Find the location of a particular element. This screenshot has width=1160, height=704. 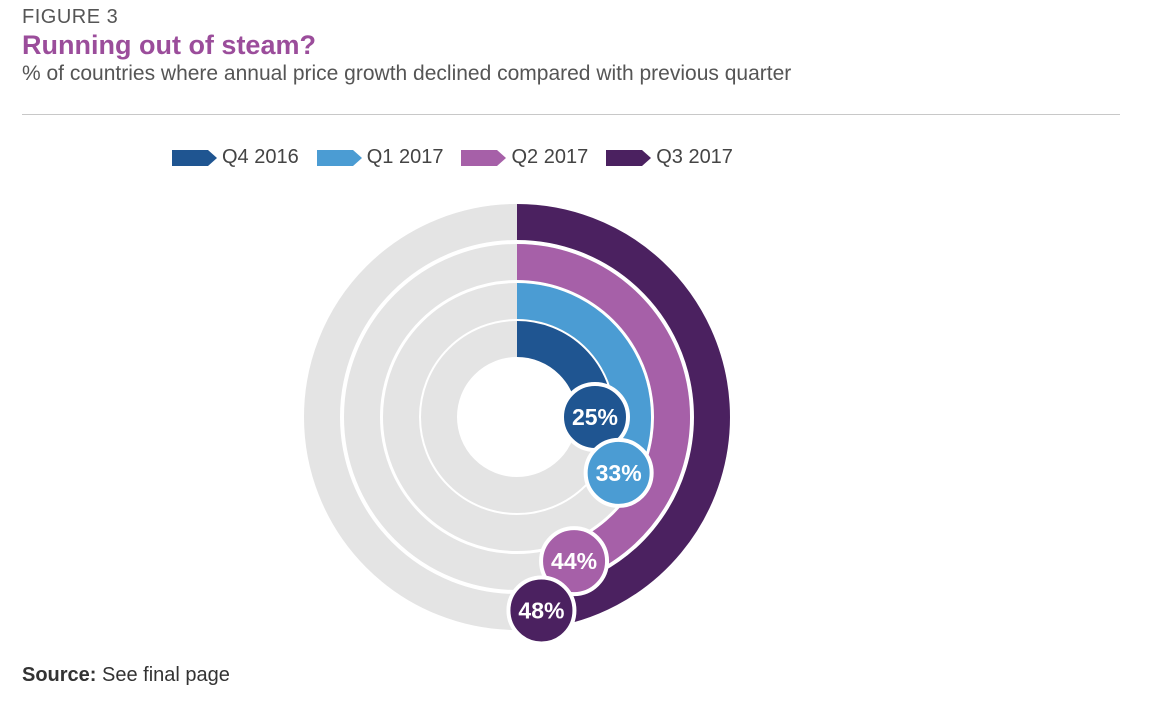

legend-arrow-q4-2016 is located at coordinates (194, 157).